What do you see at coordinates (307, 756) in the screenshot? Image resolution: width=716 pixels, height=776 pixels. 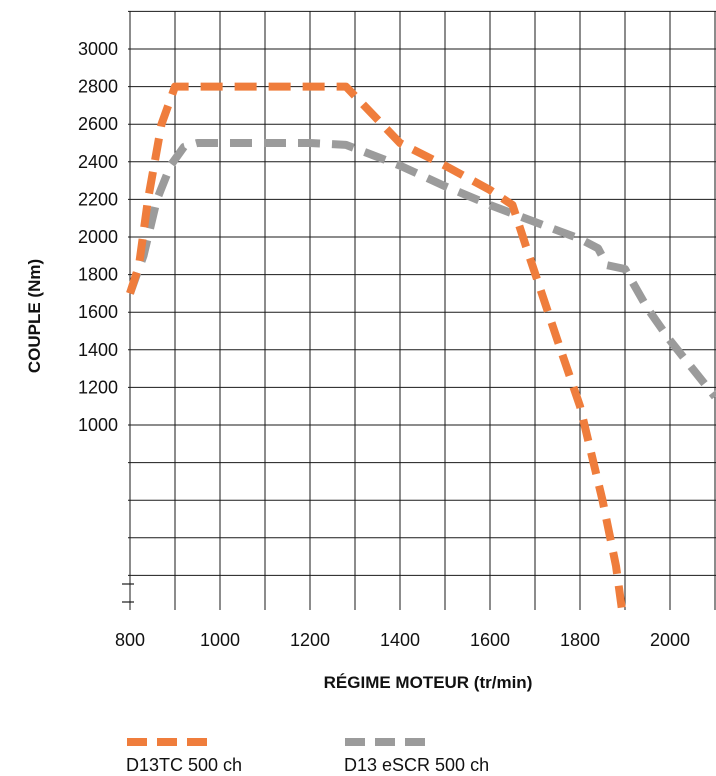 I see `legend: D13TC 500 ch D13 eSCR 500 ch` at bounding box center [307, 756].